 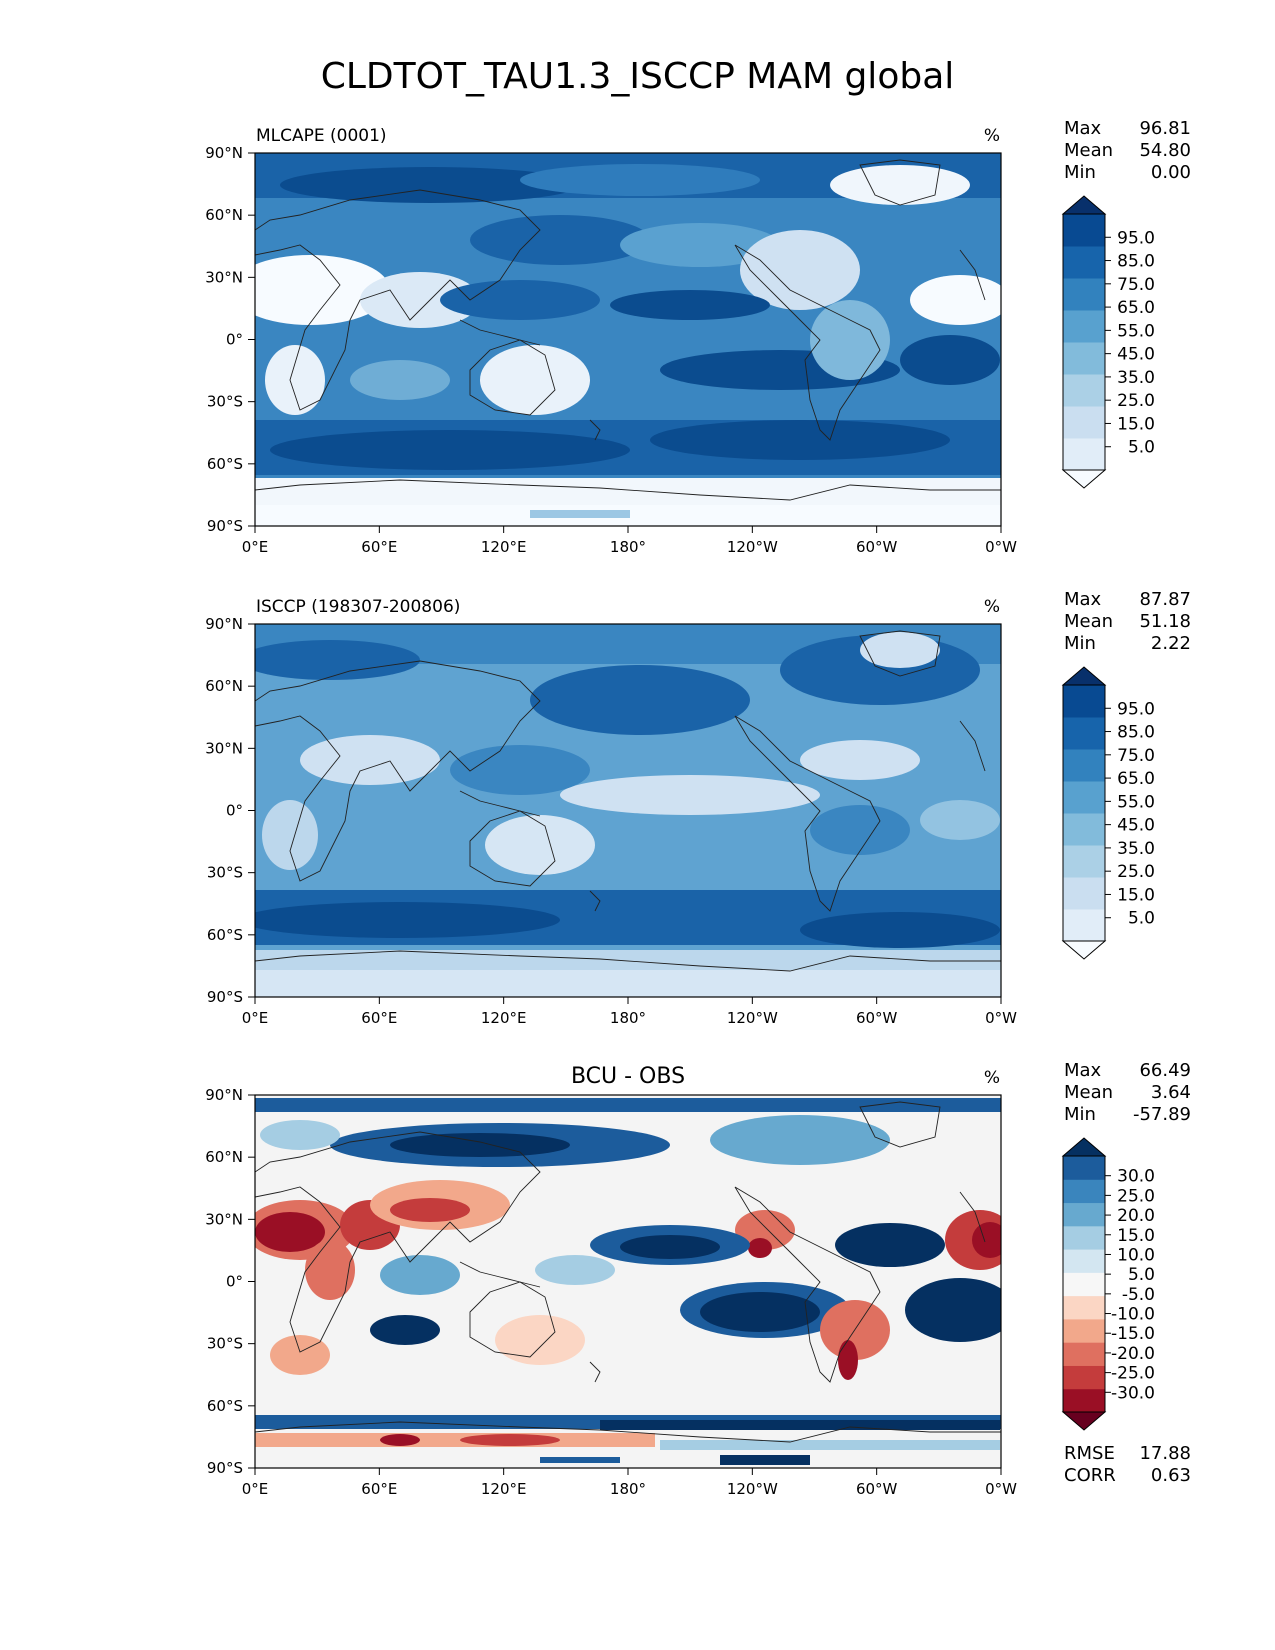 What do you see at coordinates (1133, 1354) in the screenshot?
I see `colorbar-tick-label: -20.0` at bounding box center [1133, 1354].